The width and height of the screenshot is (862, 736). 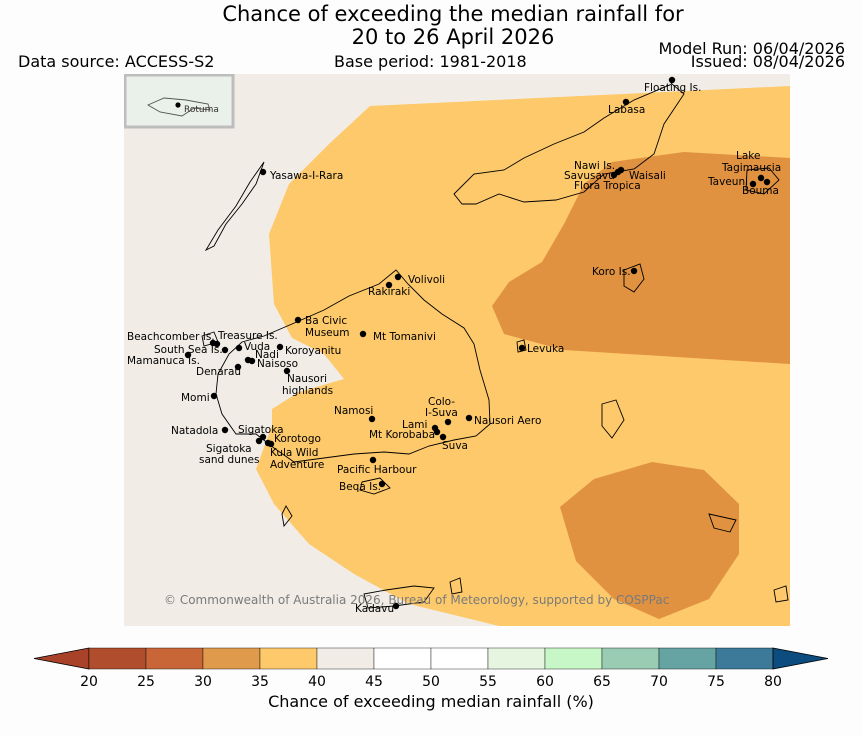 I want to click on place-bouma: Bouma, so click(x=760, y=187).